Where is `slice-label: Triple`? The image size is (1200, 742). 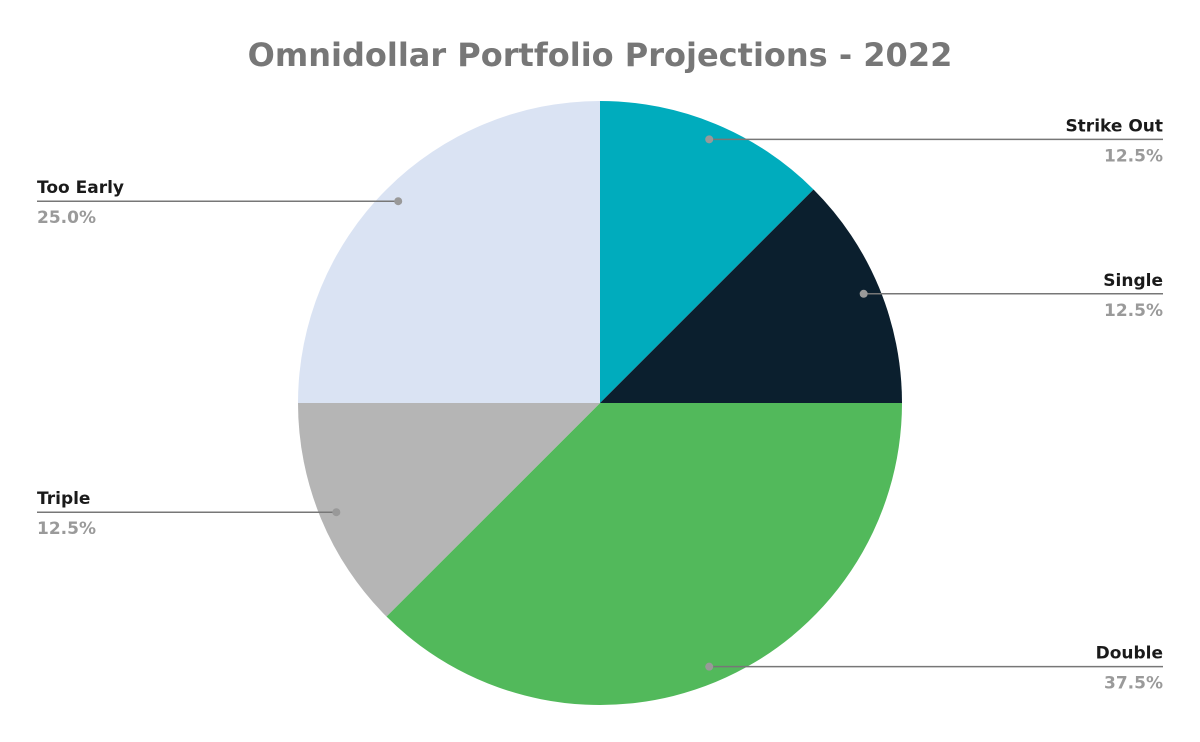
slice-label: Triple is located at coordinates (63, 499).